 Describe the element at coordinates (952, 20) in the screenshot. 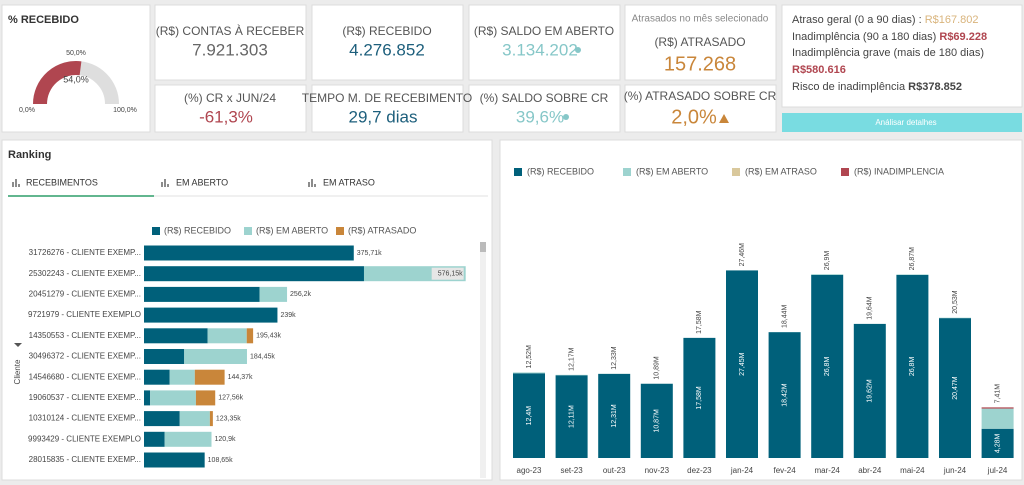

I see `risk-value: R$167.802` at that location.